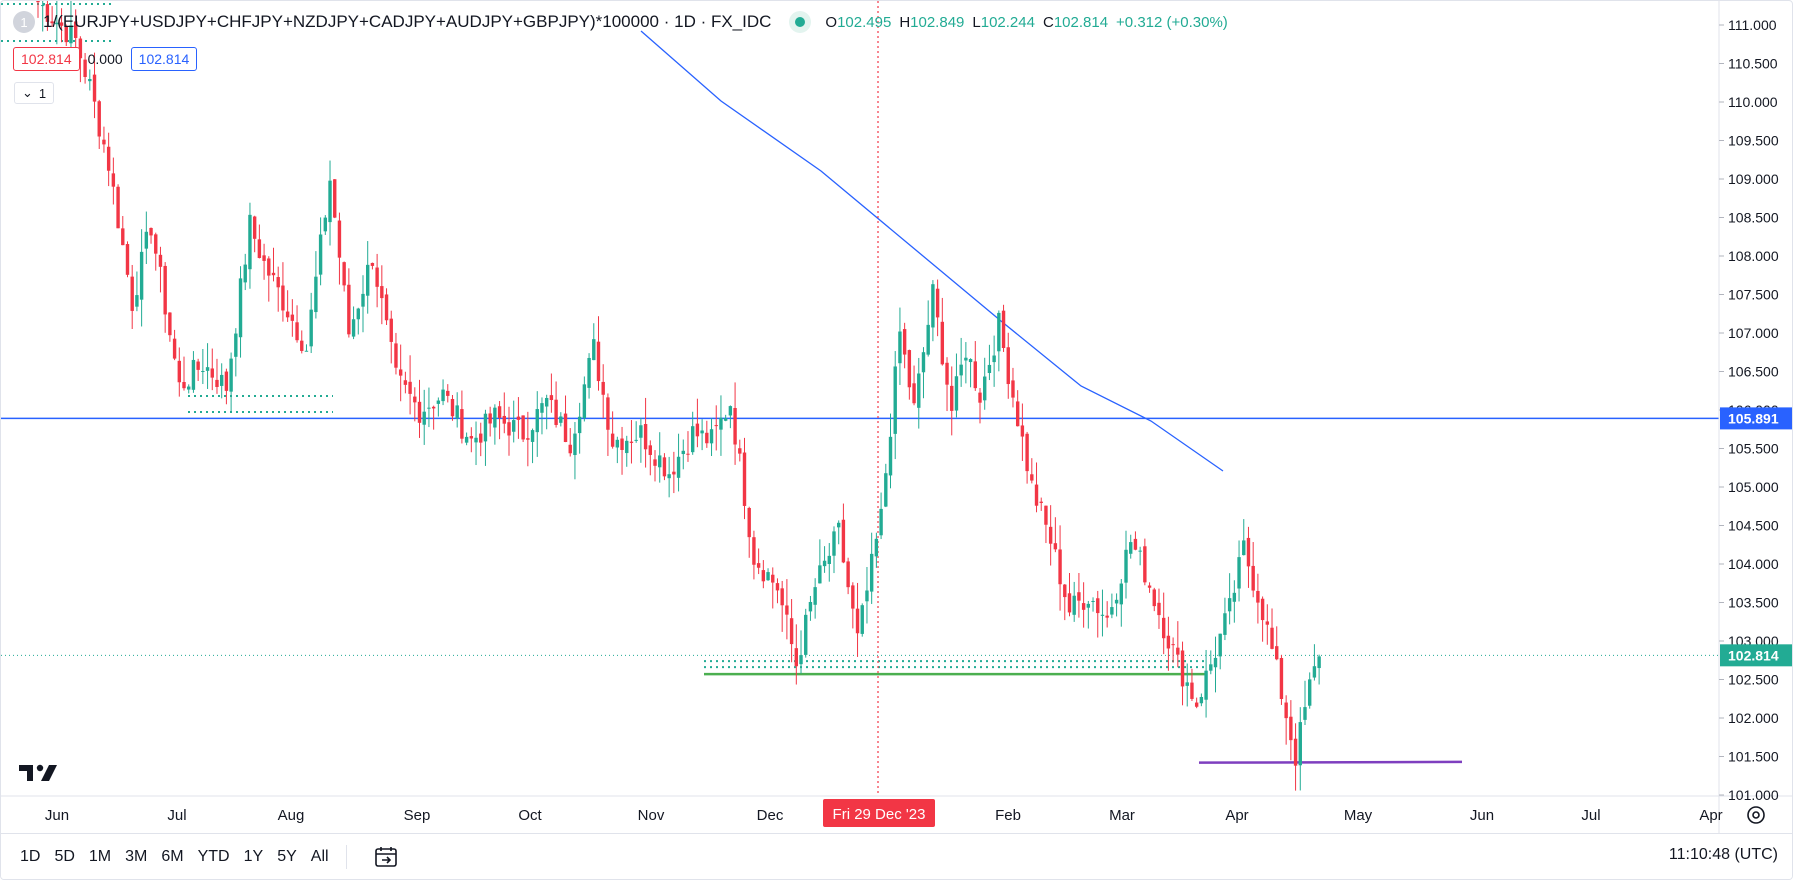  I want to click on range-all-button: All, so click(319, 856).